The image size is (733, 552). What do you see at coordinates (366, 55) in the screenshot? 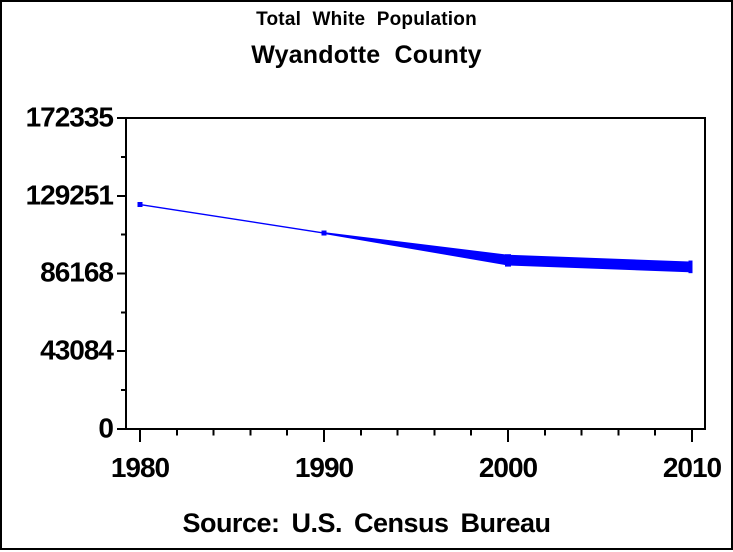
I see `chart-subtitle: Wyandotte County` at bounding box center [366, 55].